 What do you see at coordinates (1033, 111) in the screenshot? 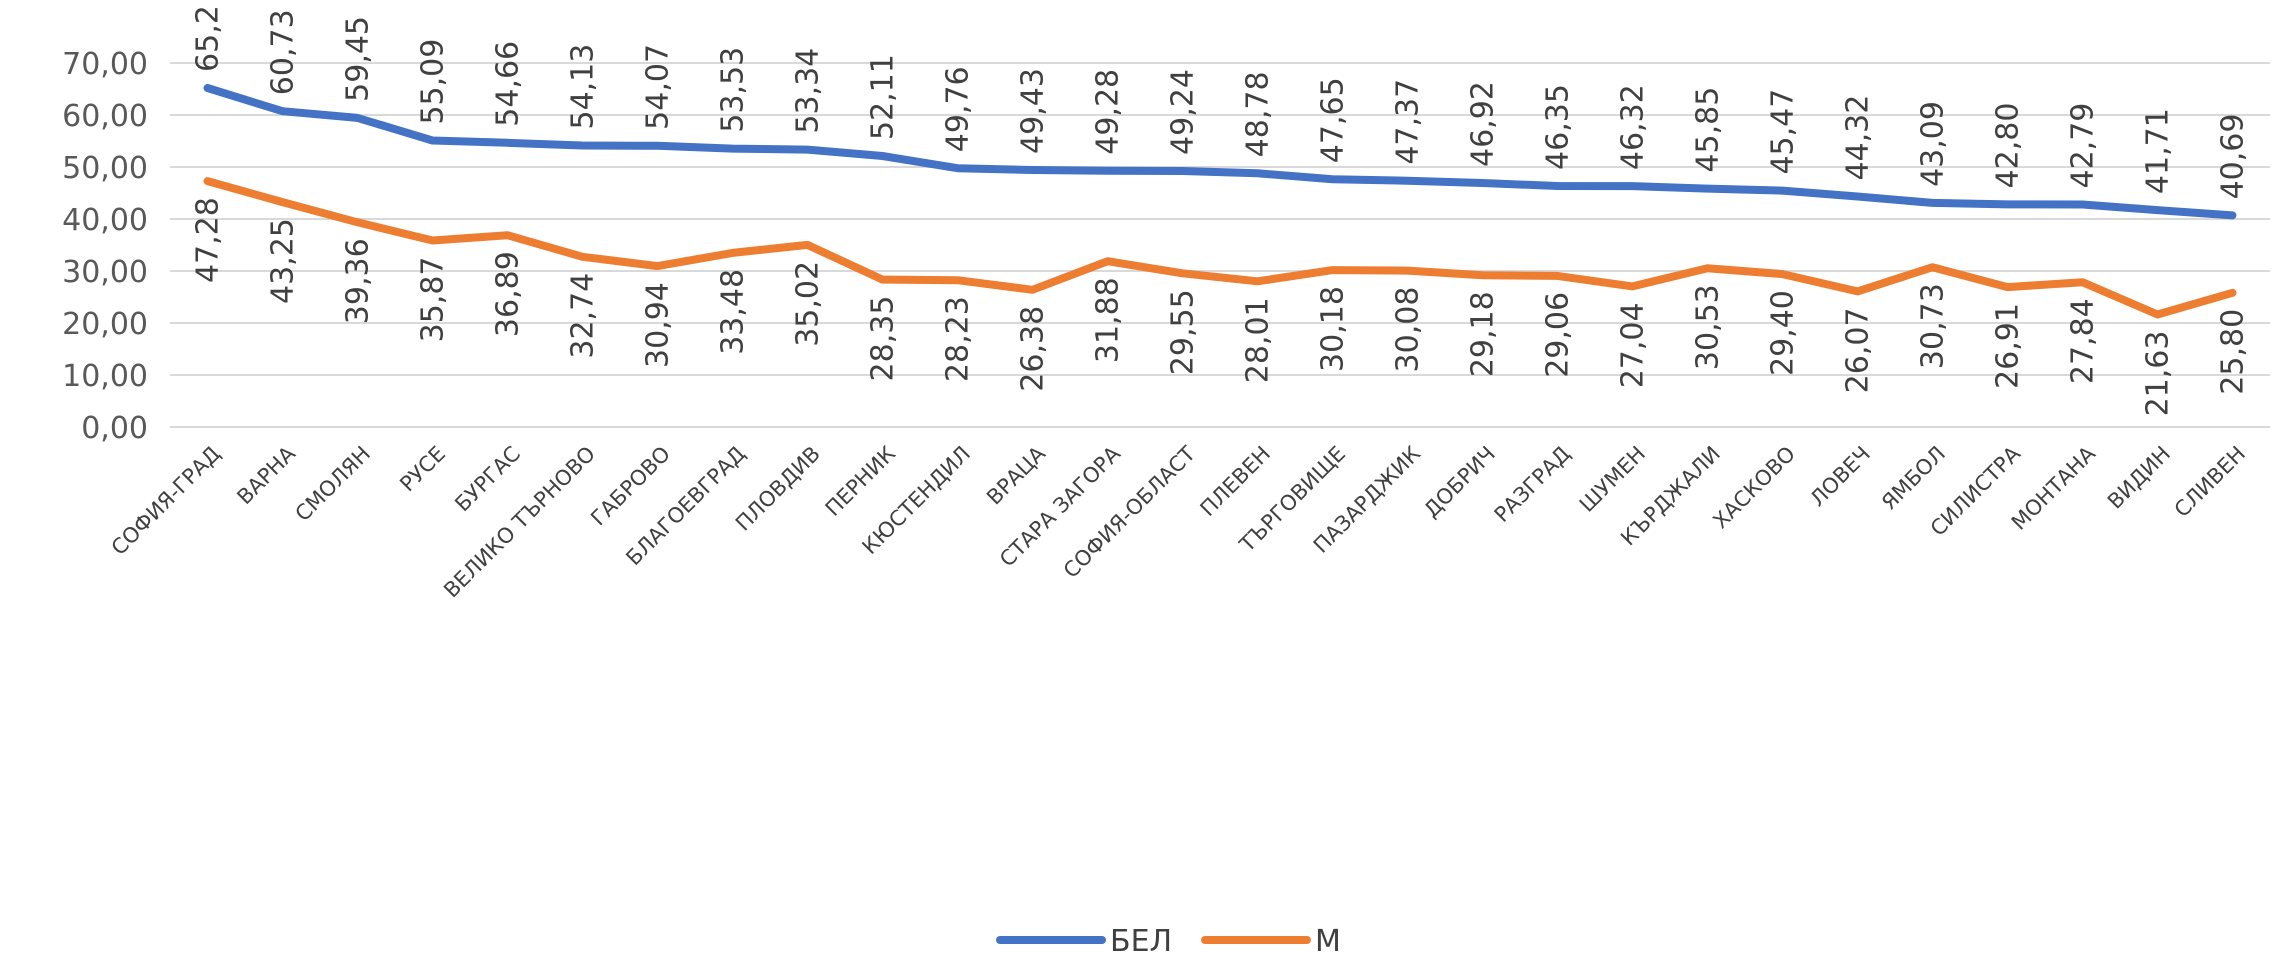
I see `data-label: 49,43` at bounding box center [1033, 111].